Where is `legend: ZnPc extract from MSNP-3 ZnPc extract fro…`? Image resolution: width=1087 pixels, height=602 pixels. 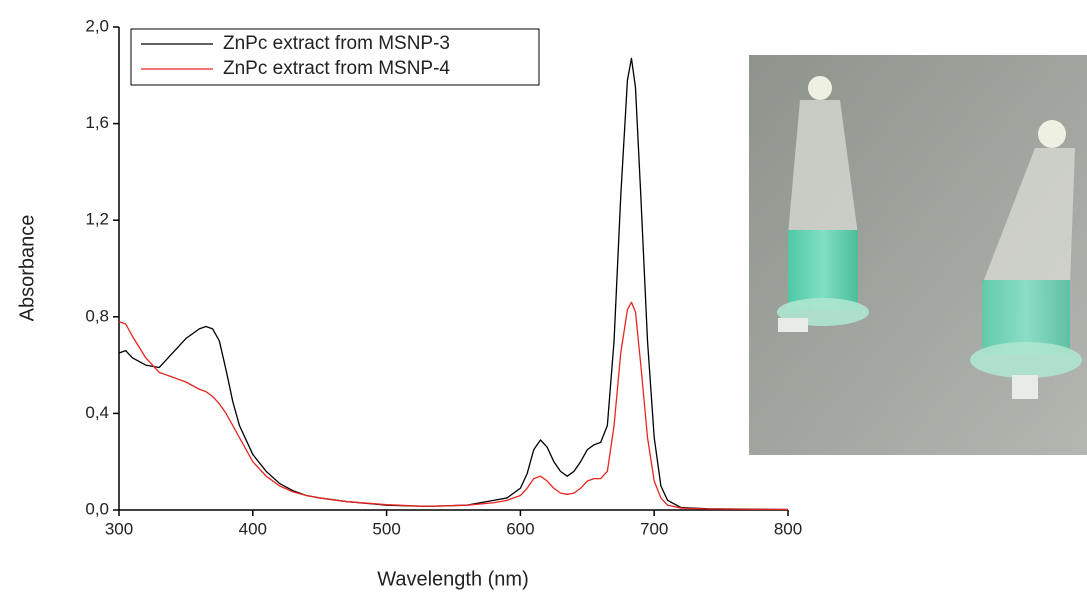
legend: ZnPc extract from MSNP-3 ZnPc extract fro… is located at coordinates (335, 57).